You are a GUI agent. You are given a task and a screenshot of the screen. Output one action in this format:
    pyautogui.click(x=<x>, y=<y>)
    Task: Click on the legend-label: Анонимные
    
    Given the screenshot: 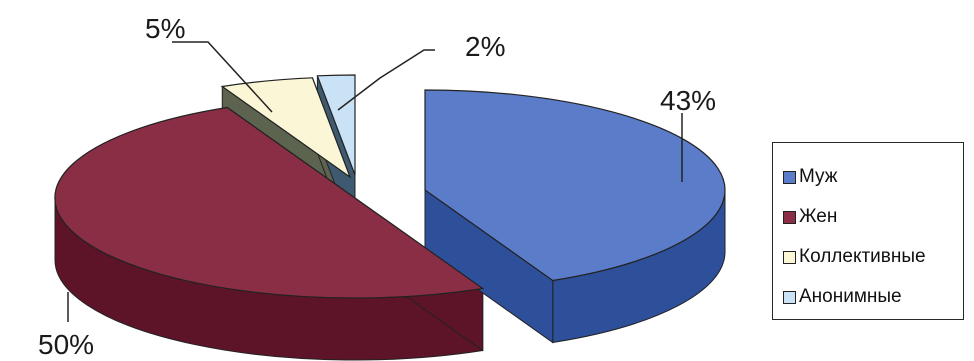 What is the action you would take?
    pyautogui.click(x=850, y=296)
    